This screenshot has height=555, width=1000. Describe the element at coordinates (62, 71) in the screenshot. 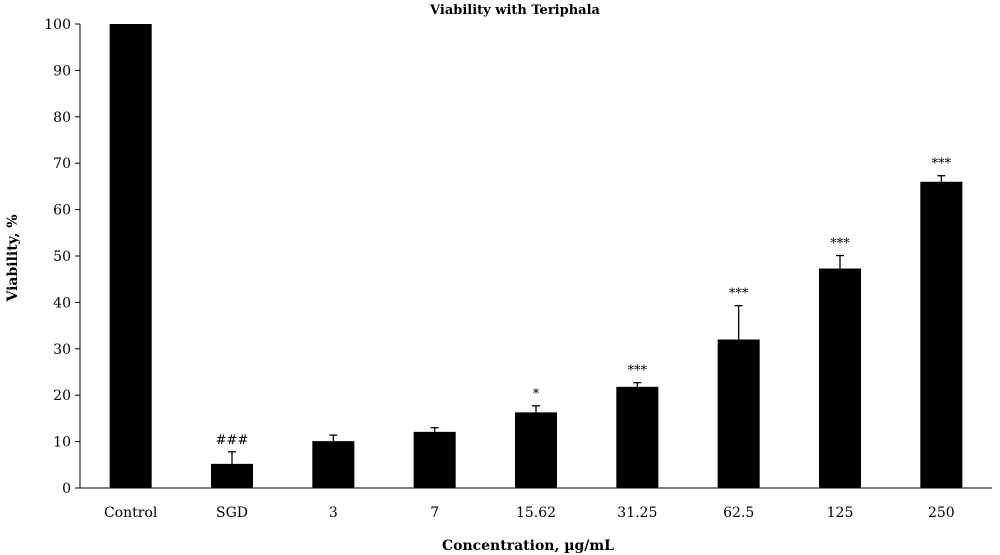

I see `y-tick-label: 90` at that location.